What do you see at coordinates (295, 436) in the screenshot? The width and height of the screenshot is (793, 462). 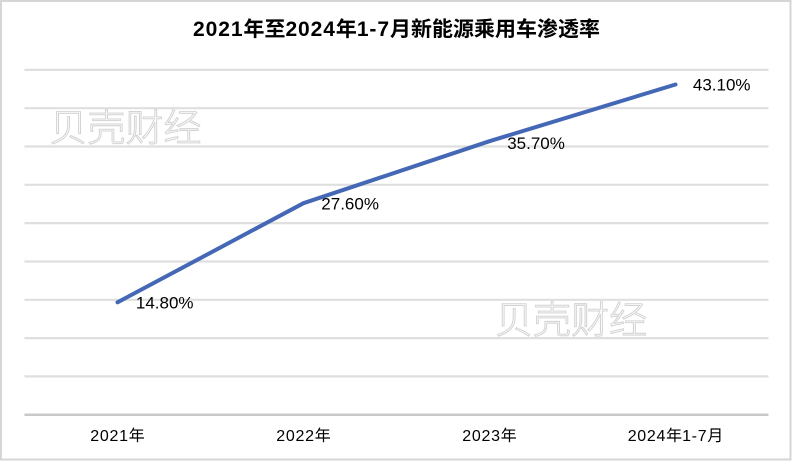 I see `svg-text: 2022` at bounding box center [295, 436].